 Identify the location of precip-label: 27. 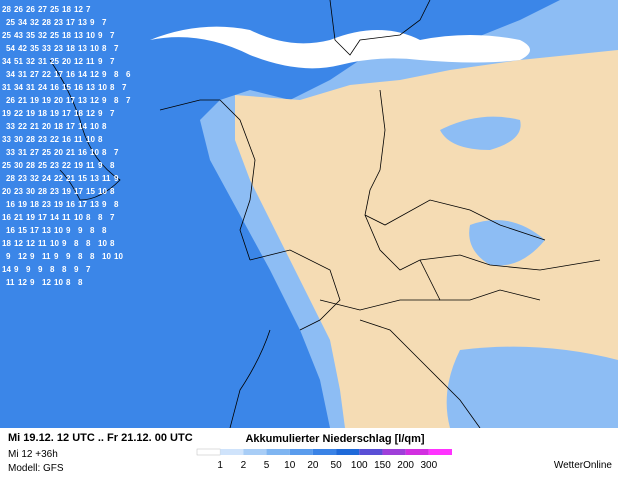
(42, 9).